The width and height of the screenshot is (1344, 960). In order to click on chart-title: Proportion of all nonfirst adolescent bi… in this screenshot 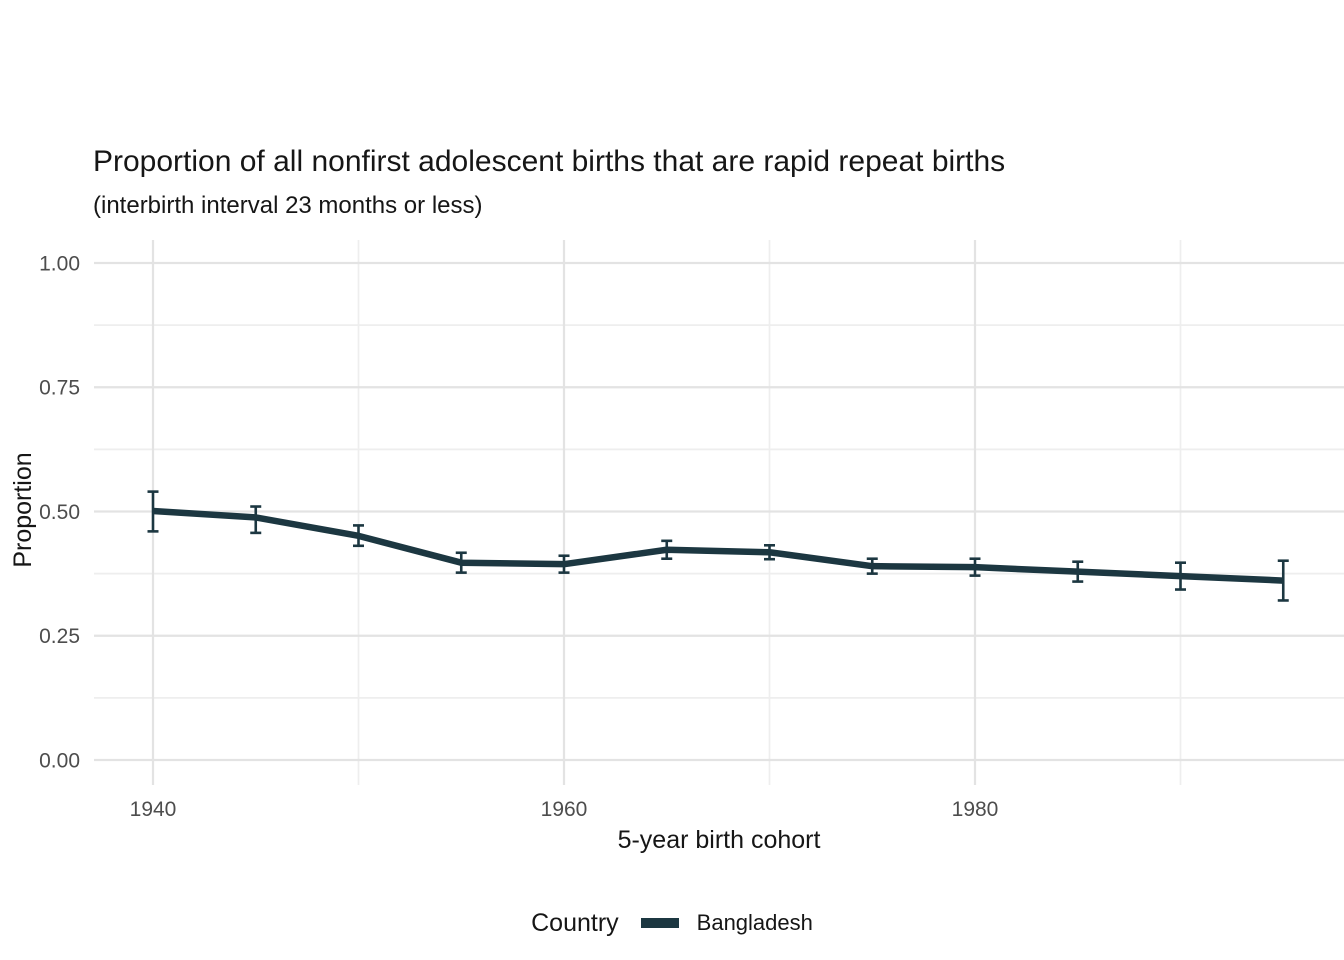, I will do `click(549, 161)`.